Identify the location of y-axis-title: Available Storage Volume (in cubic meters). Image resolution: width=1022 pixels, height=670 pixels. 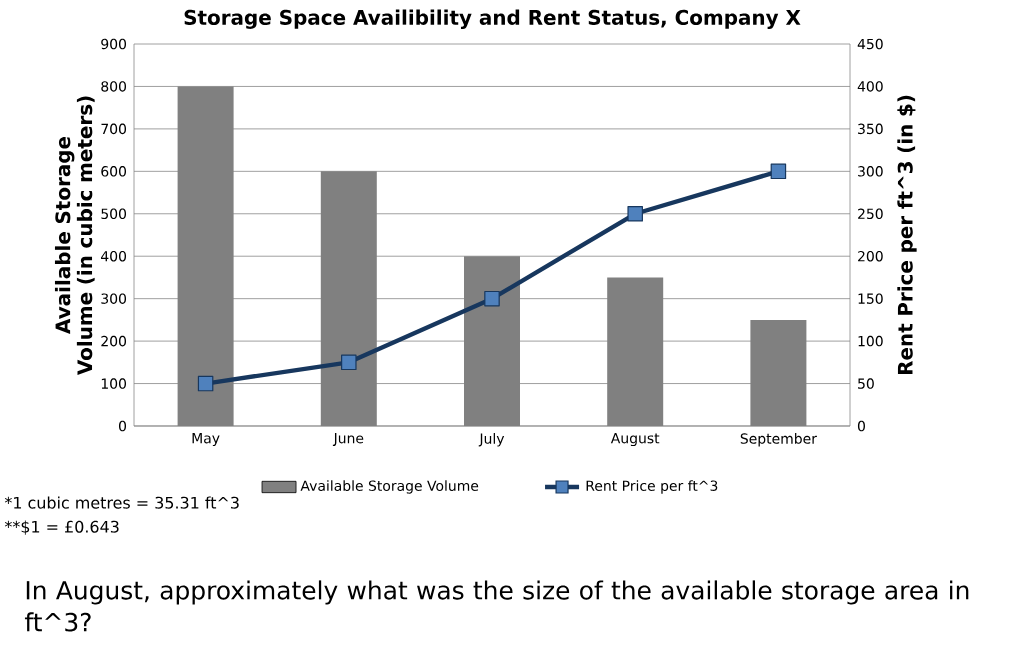
(74, 236).